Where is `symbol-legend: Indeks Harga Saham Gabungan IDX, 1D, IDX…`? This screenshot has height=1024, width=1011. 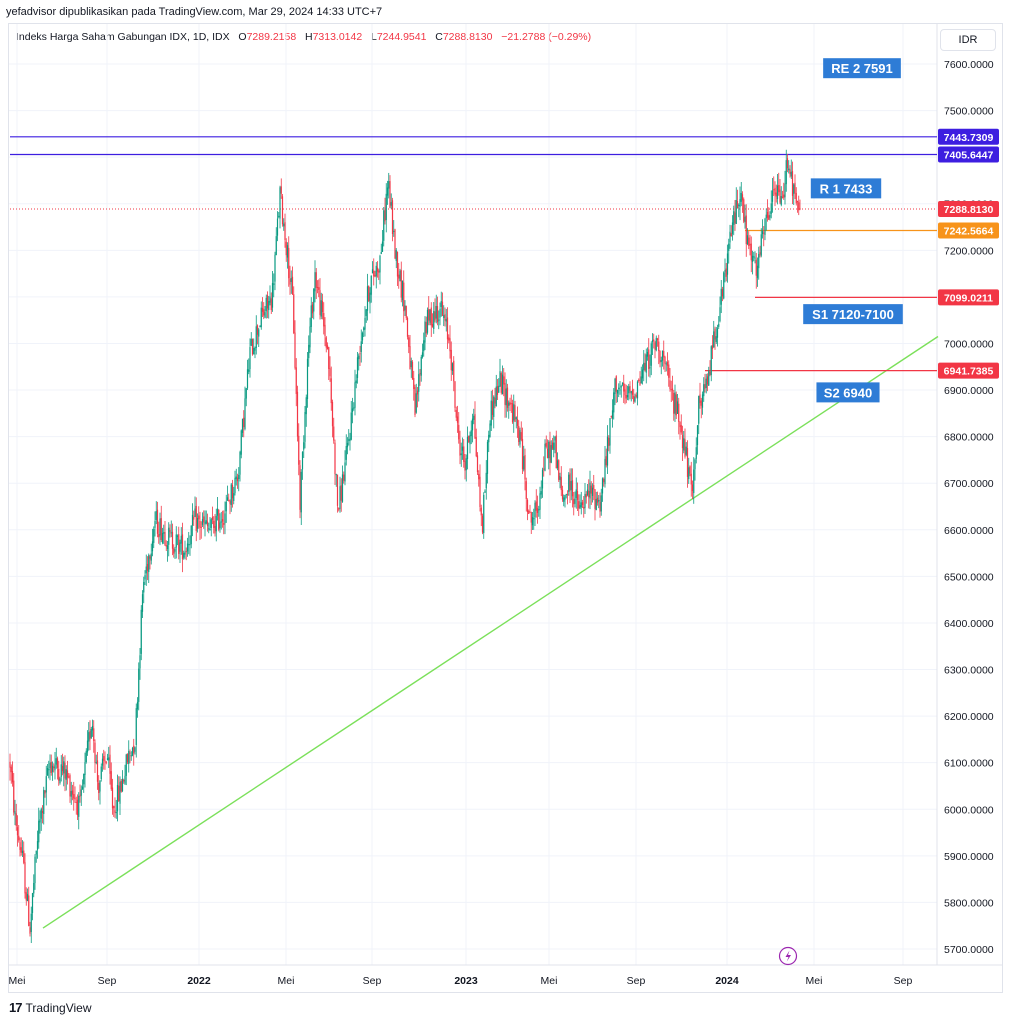 symbol-legend: Indeks Harga Saham Gabungan IDX, 1D, IDX… is located at coordinates (303, 37).